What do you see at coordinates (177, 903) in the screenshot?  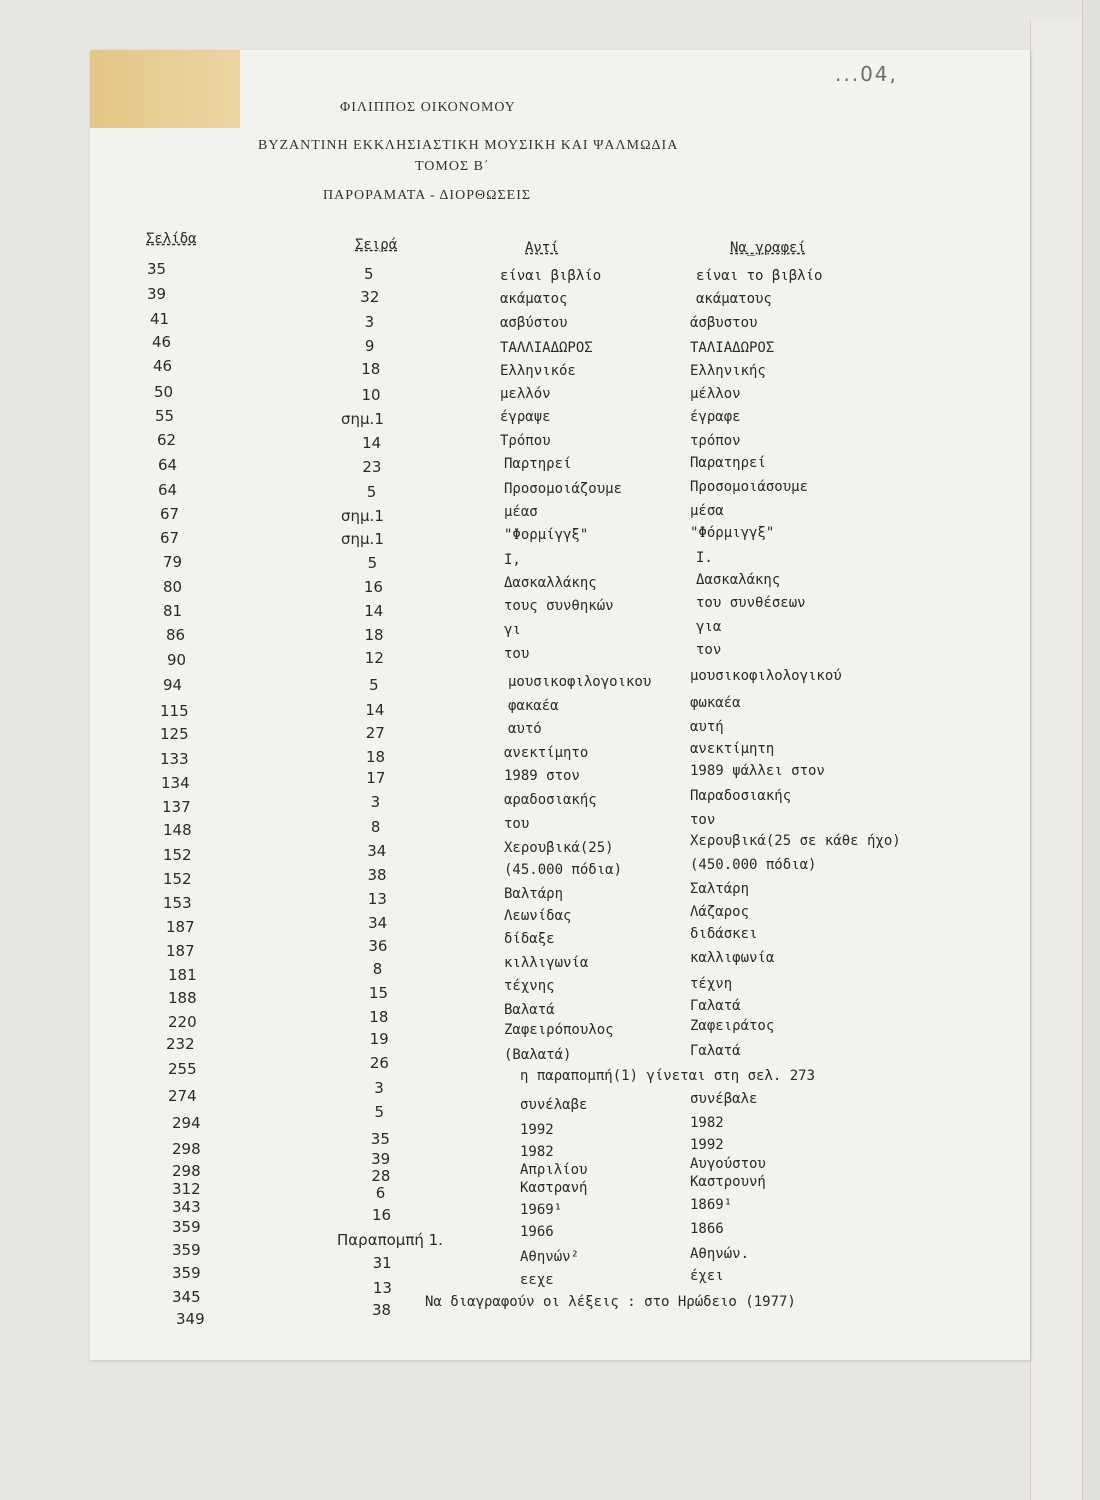 I see `page-number: 153` at bounding box center [177, 903].